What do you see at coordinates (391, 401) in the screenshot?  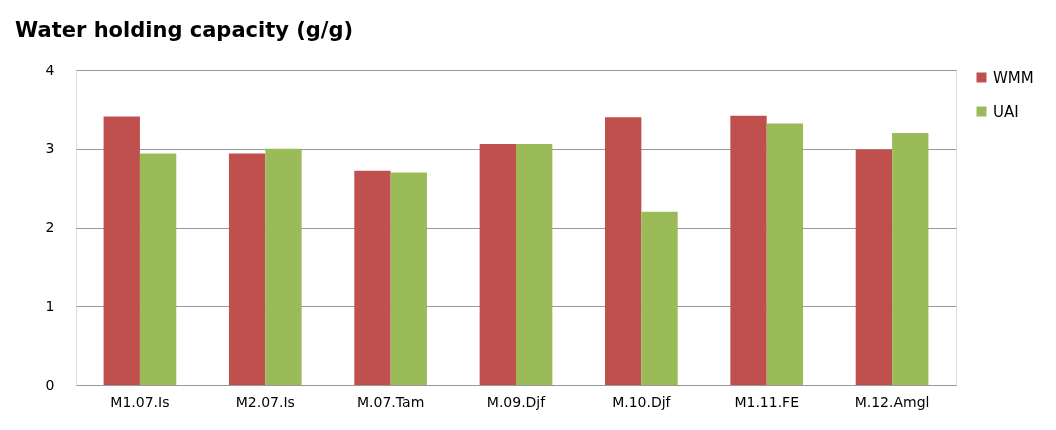 I see `x-tick-label: M.07.Tam` at bounding box center [391, 401].